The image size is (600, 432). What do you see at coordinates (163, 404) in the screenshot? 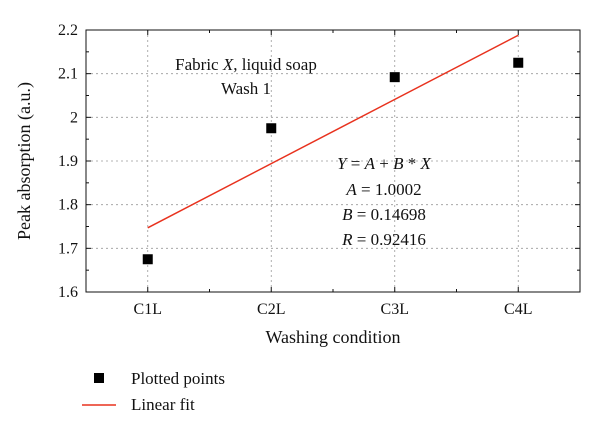
I see `legend-label-linear-fit: Linear fit` at bounding box center [163, 404].